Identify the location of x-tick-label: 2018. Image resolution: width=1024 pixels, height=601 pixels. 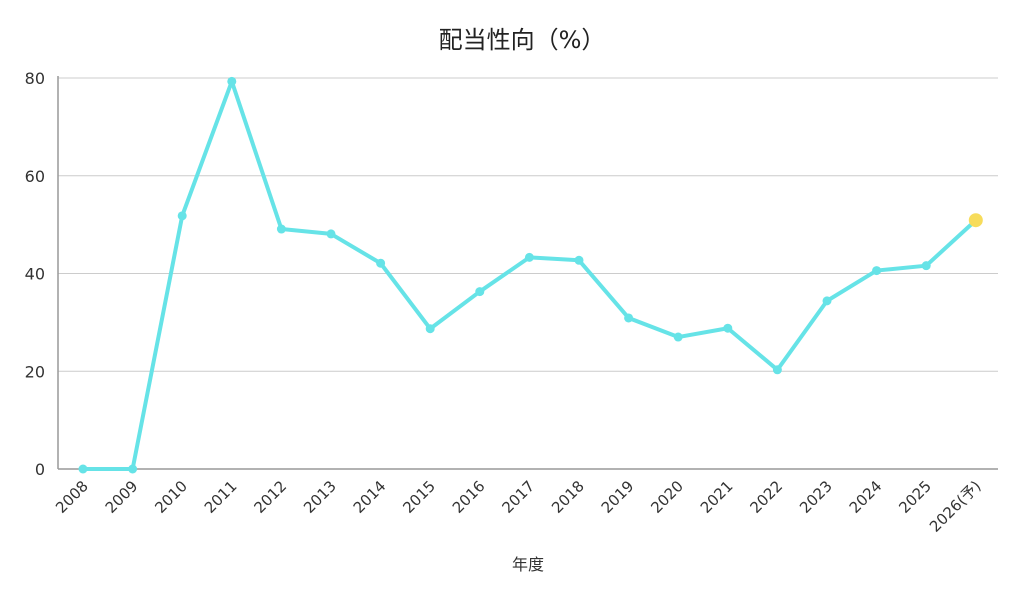
(568, 497).